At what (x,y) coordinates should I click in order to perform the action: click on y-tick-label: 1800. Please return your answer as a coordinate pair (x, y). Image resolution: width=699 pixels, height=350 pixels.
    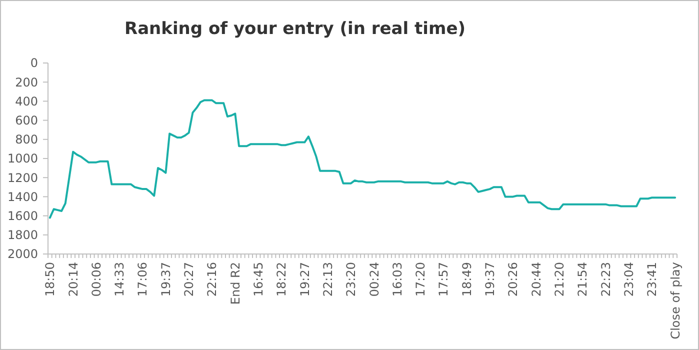
    Looking at the image, I should click on (22, 235).